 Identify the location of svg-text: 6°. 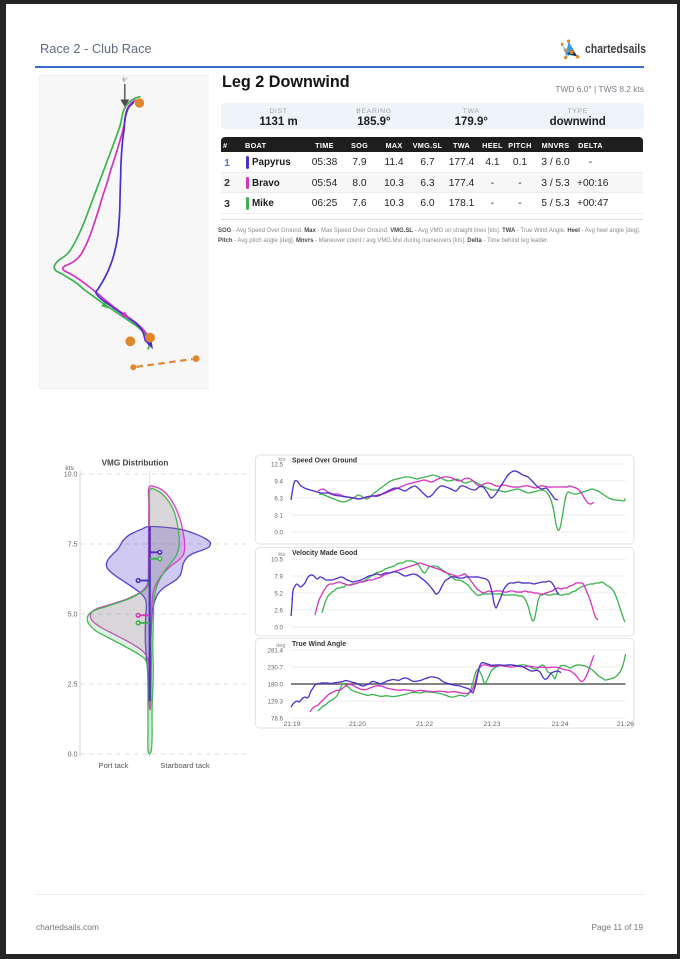
(124, 81).